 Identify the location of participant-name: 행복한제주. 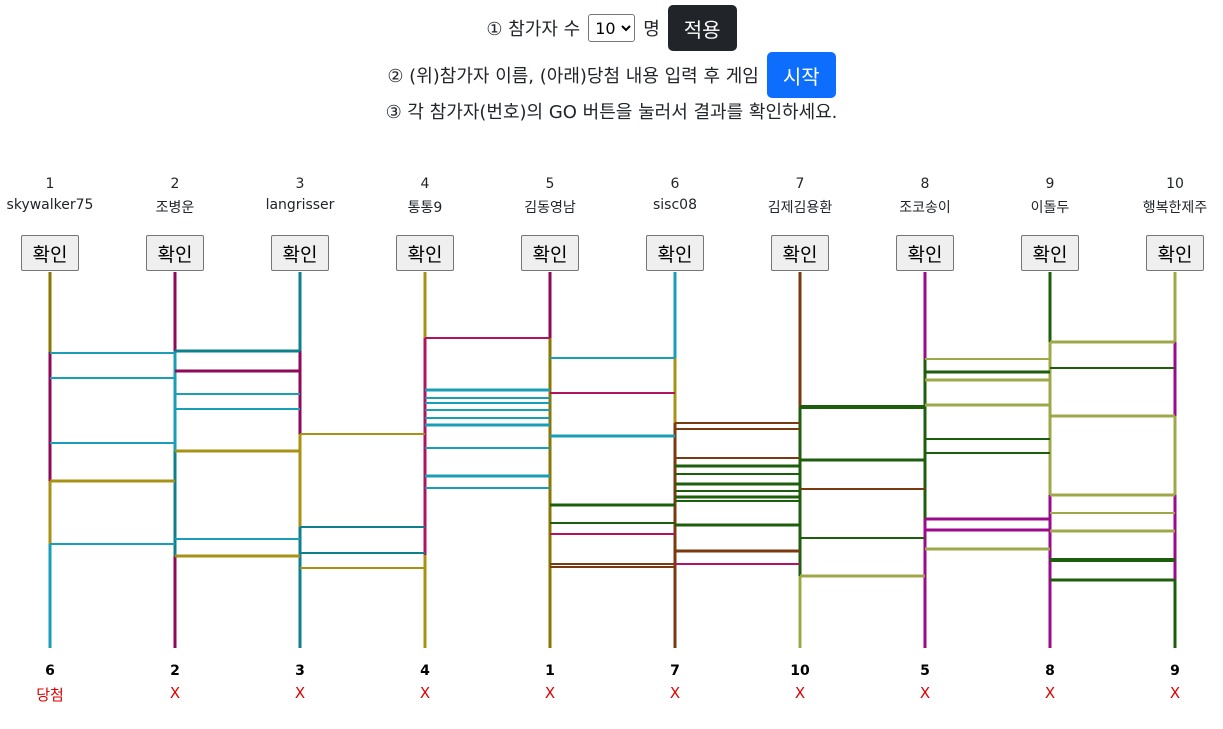
(1175, 208).